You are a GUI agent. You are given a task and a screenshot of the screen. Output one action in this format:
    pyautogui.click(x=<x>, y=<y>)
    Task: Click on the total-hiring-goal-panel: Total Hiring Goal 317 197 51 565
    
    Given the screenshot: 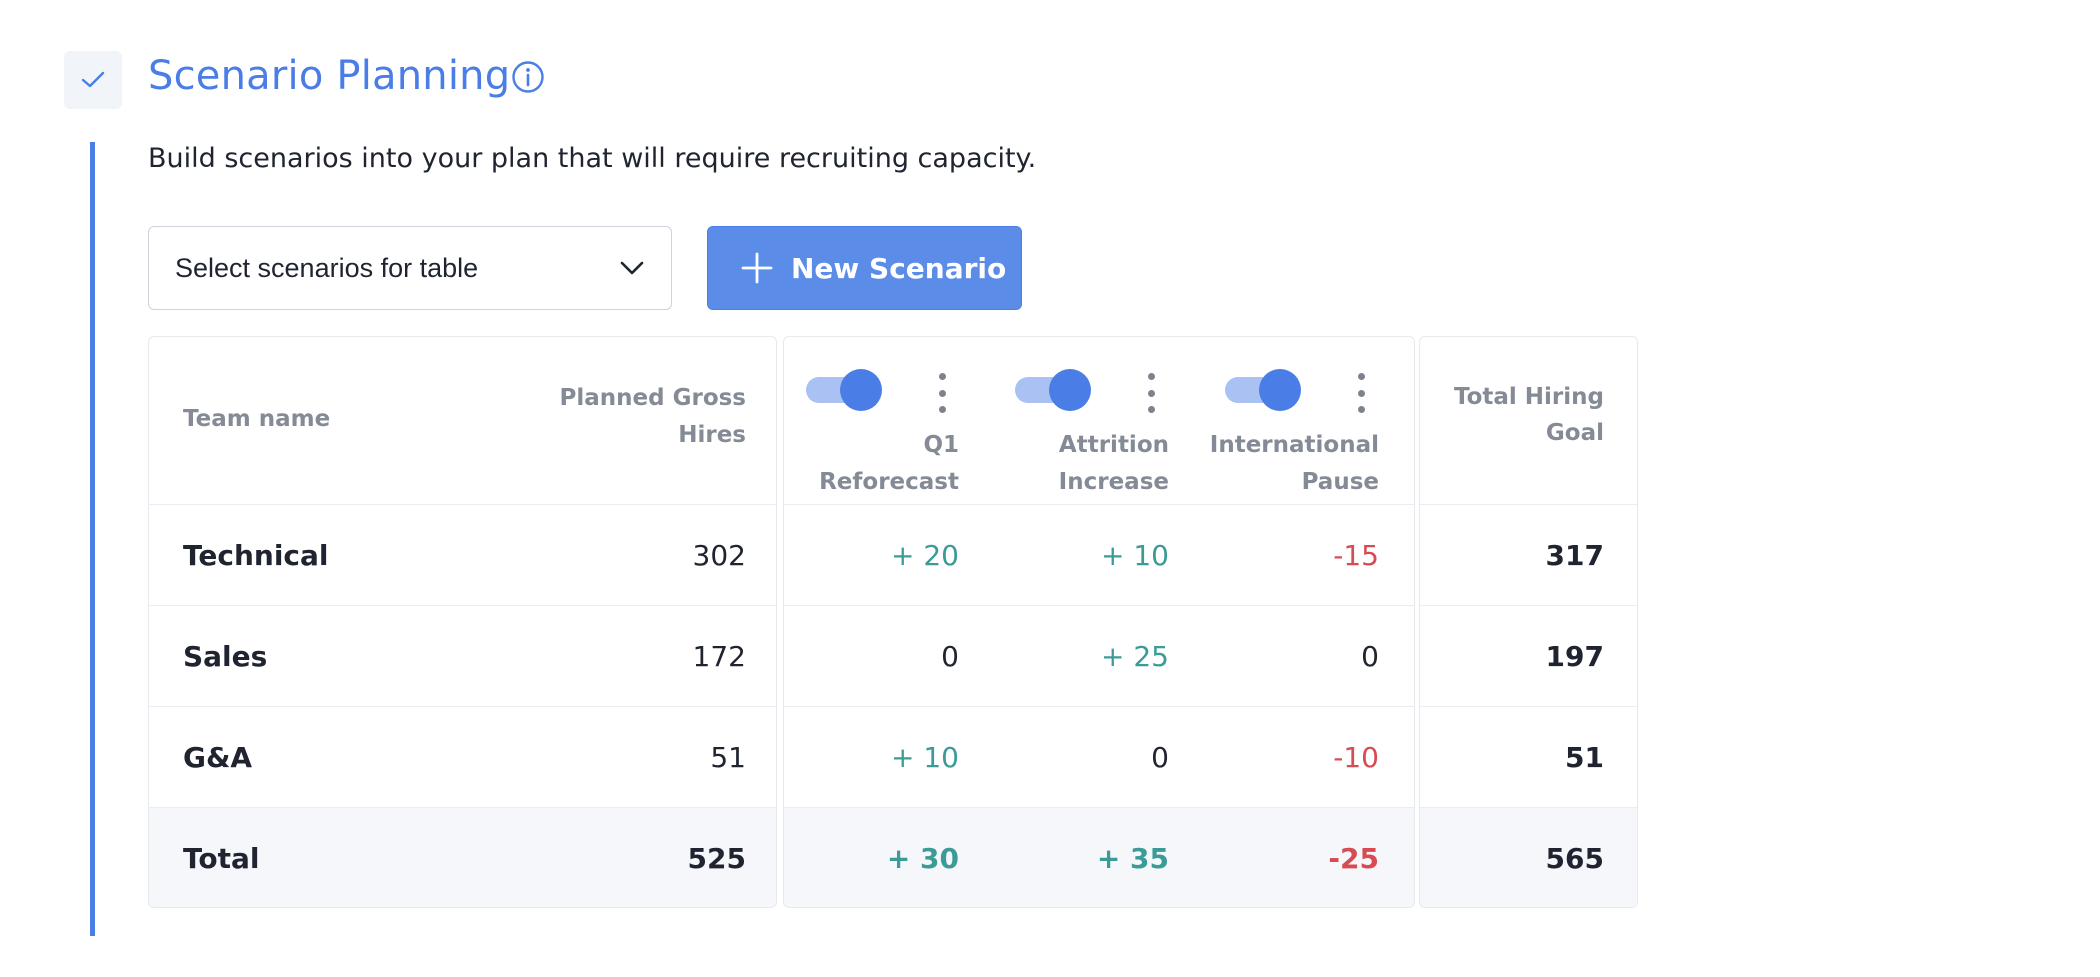 What is the action you would take?
    pyautogui.click(x=1528, y=622)
    